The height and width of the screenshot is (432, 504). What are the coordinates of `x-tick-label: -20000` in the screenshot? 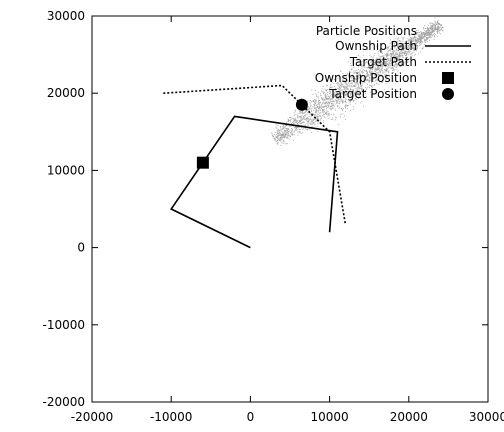 It's located at (92, 417).